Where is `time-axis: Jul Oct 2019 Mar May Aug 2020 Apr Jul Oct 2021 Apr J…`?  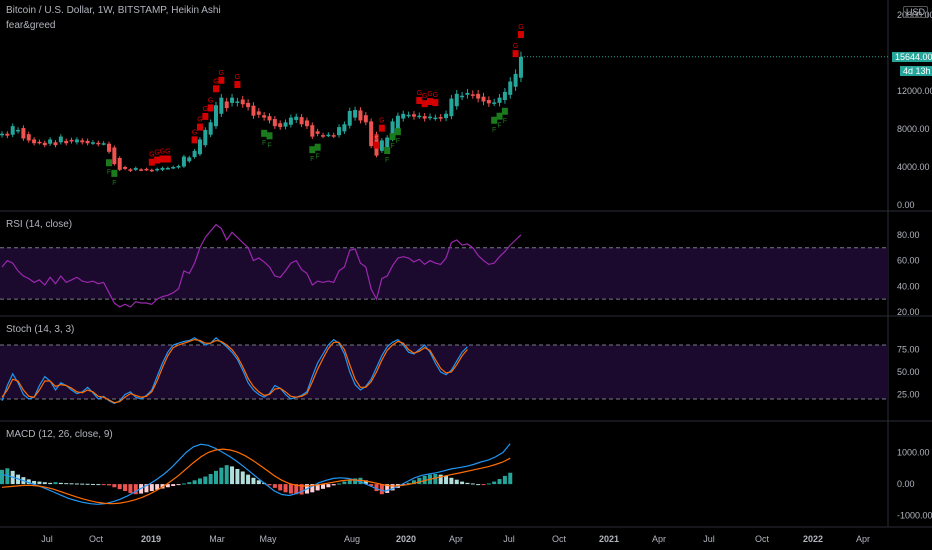 time-axis: Jul Oct 2019 Mar May Aug 2020 Apr Jul Oct 2021 Apr J… is located at coordinates (455, 539).